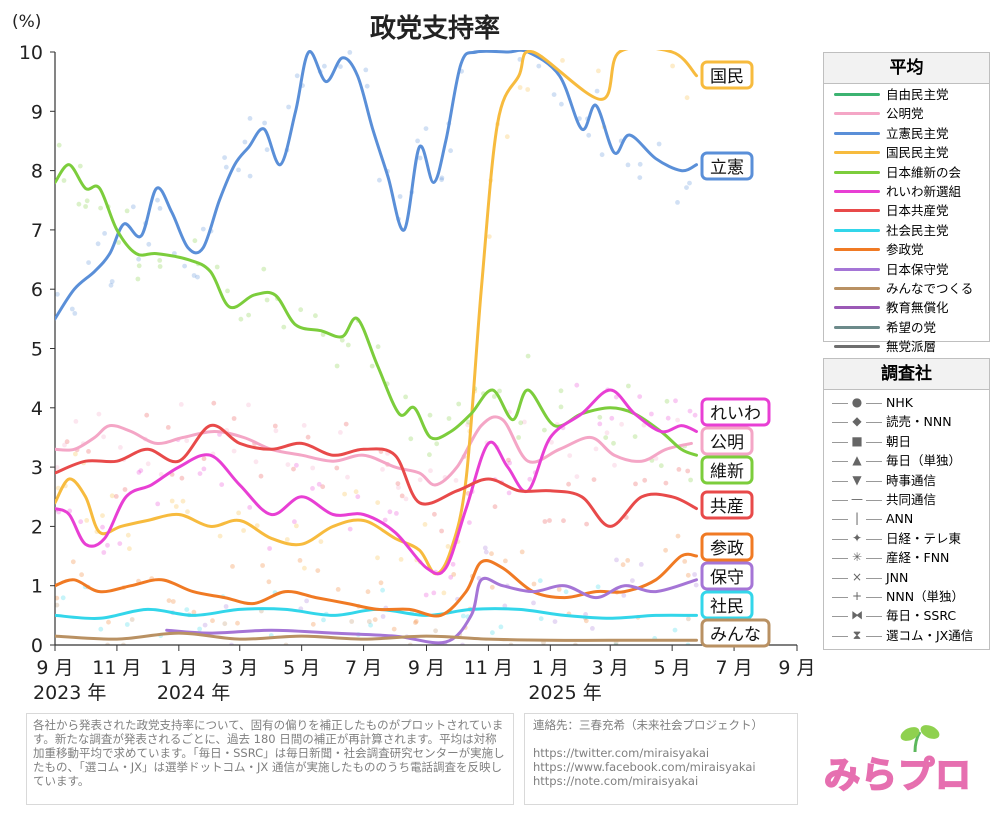  Describe the element at coordinates (621, 753) in the screenshot. I see `twitter-link: https://twitter.com/miraisyakai` at that location.